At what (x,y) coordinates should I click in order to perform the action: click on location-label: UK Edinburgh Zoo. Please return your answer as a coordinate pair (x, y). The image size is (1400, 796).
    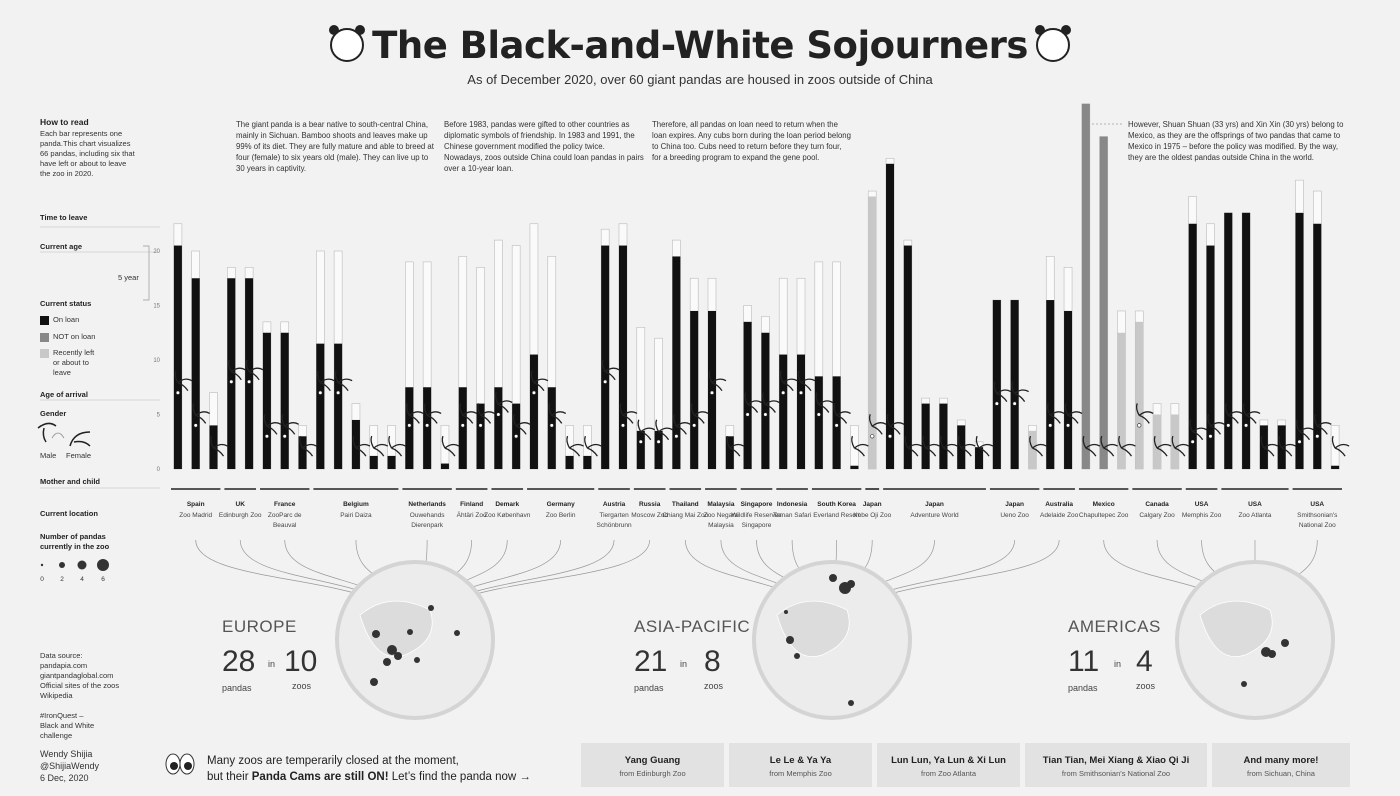
    Looking at the image, I should click on (240, 510).